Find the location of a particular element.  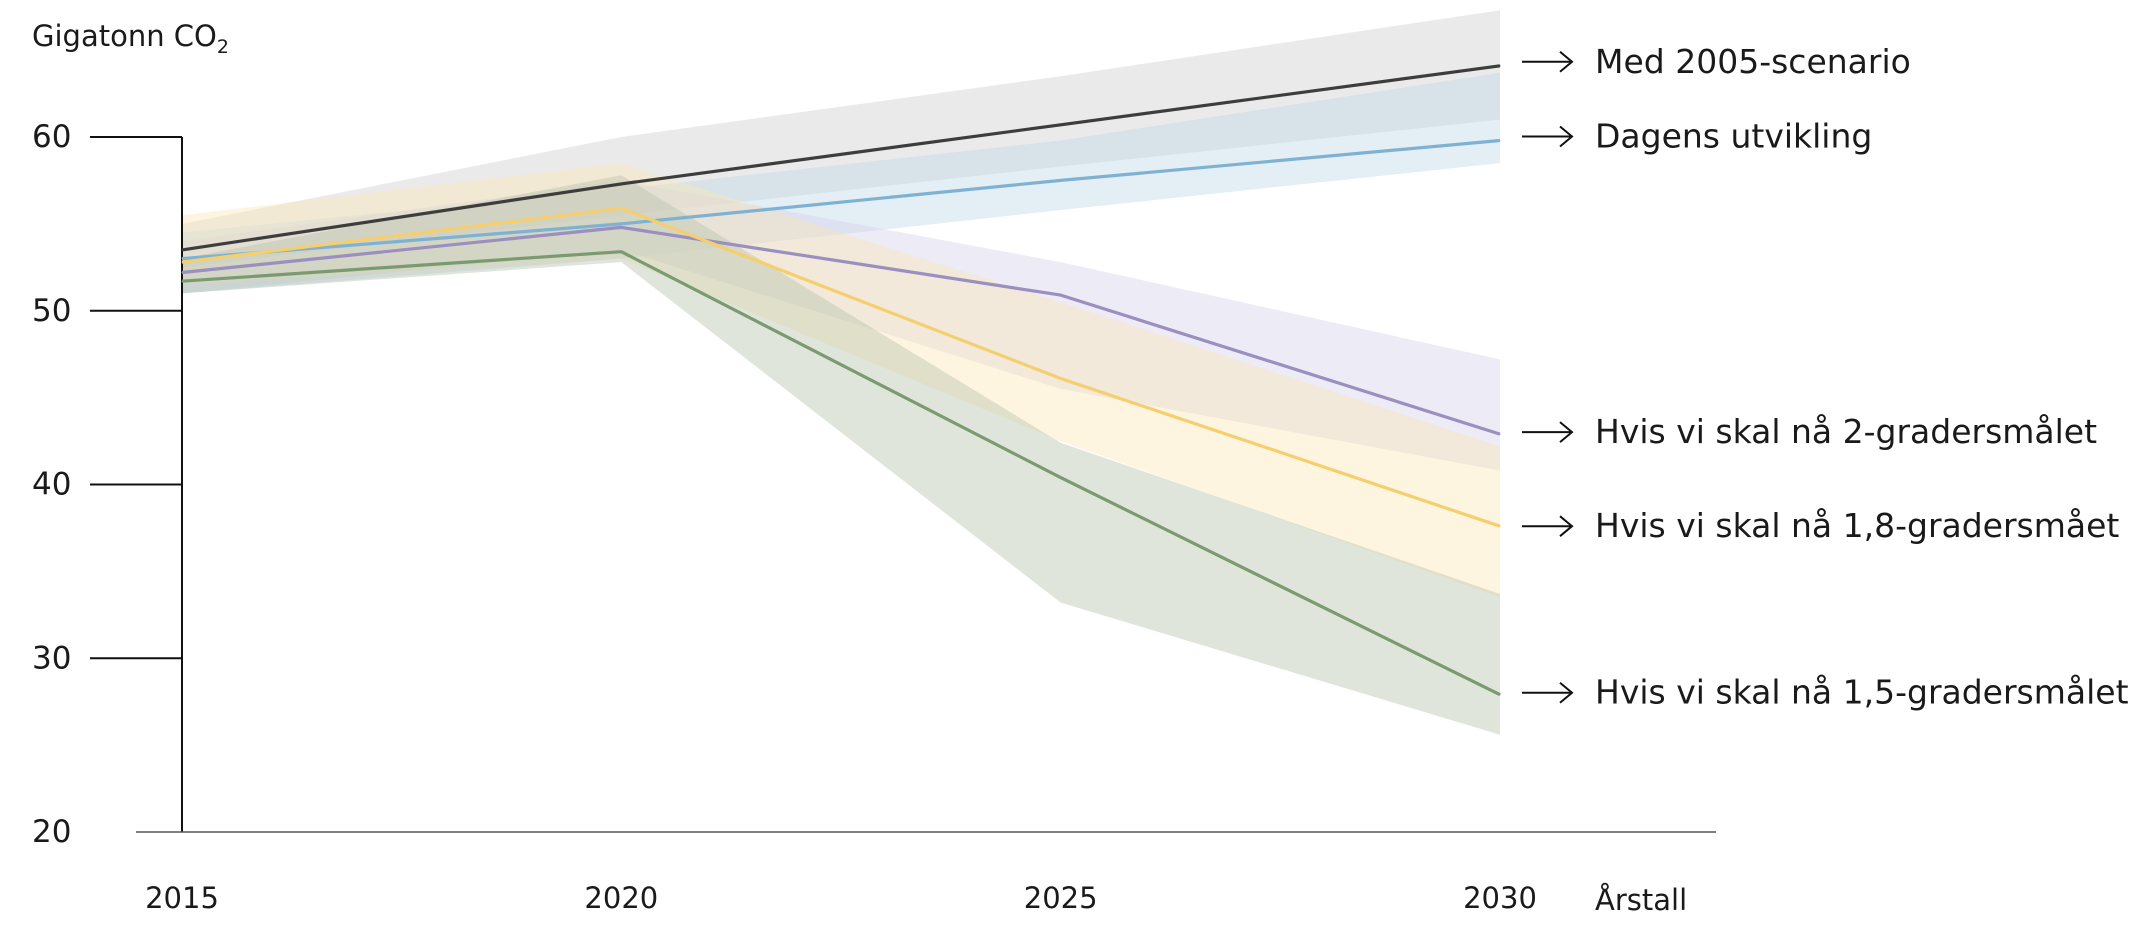

y-tick-label: 30 is located at coordinates (51, 658).